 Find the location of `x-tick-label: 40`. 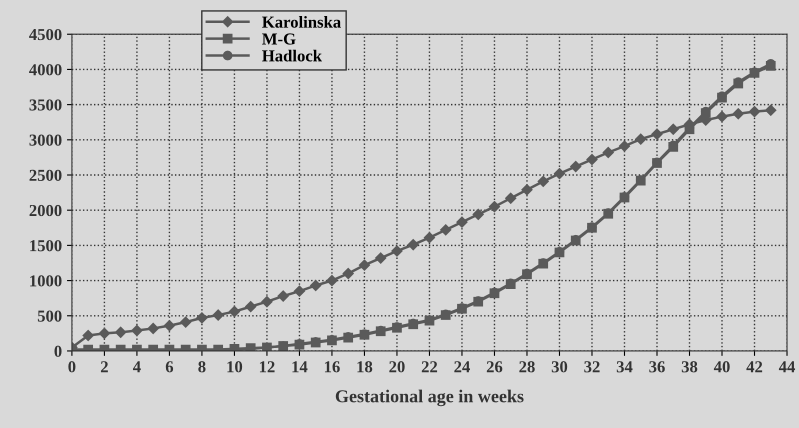

x-tick-label: 40 is located at coordinates (722, 366).